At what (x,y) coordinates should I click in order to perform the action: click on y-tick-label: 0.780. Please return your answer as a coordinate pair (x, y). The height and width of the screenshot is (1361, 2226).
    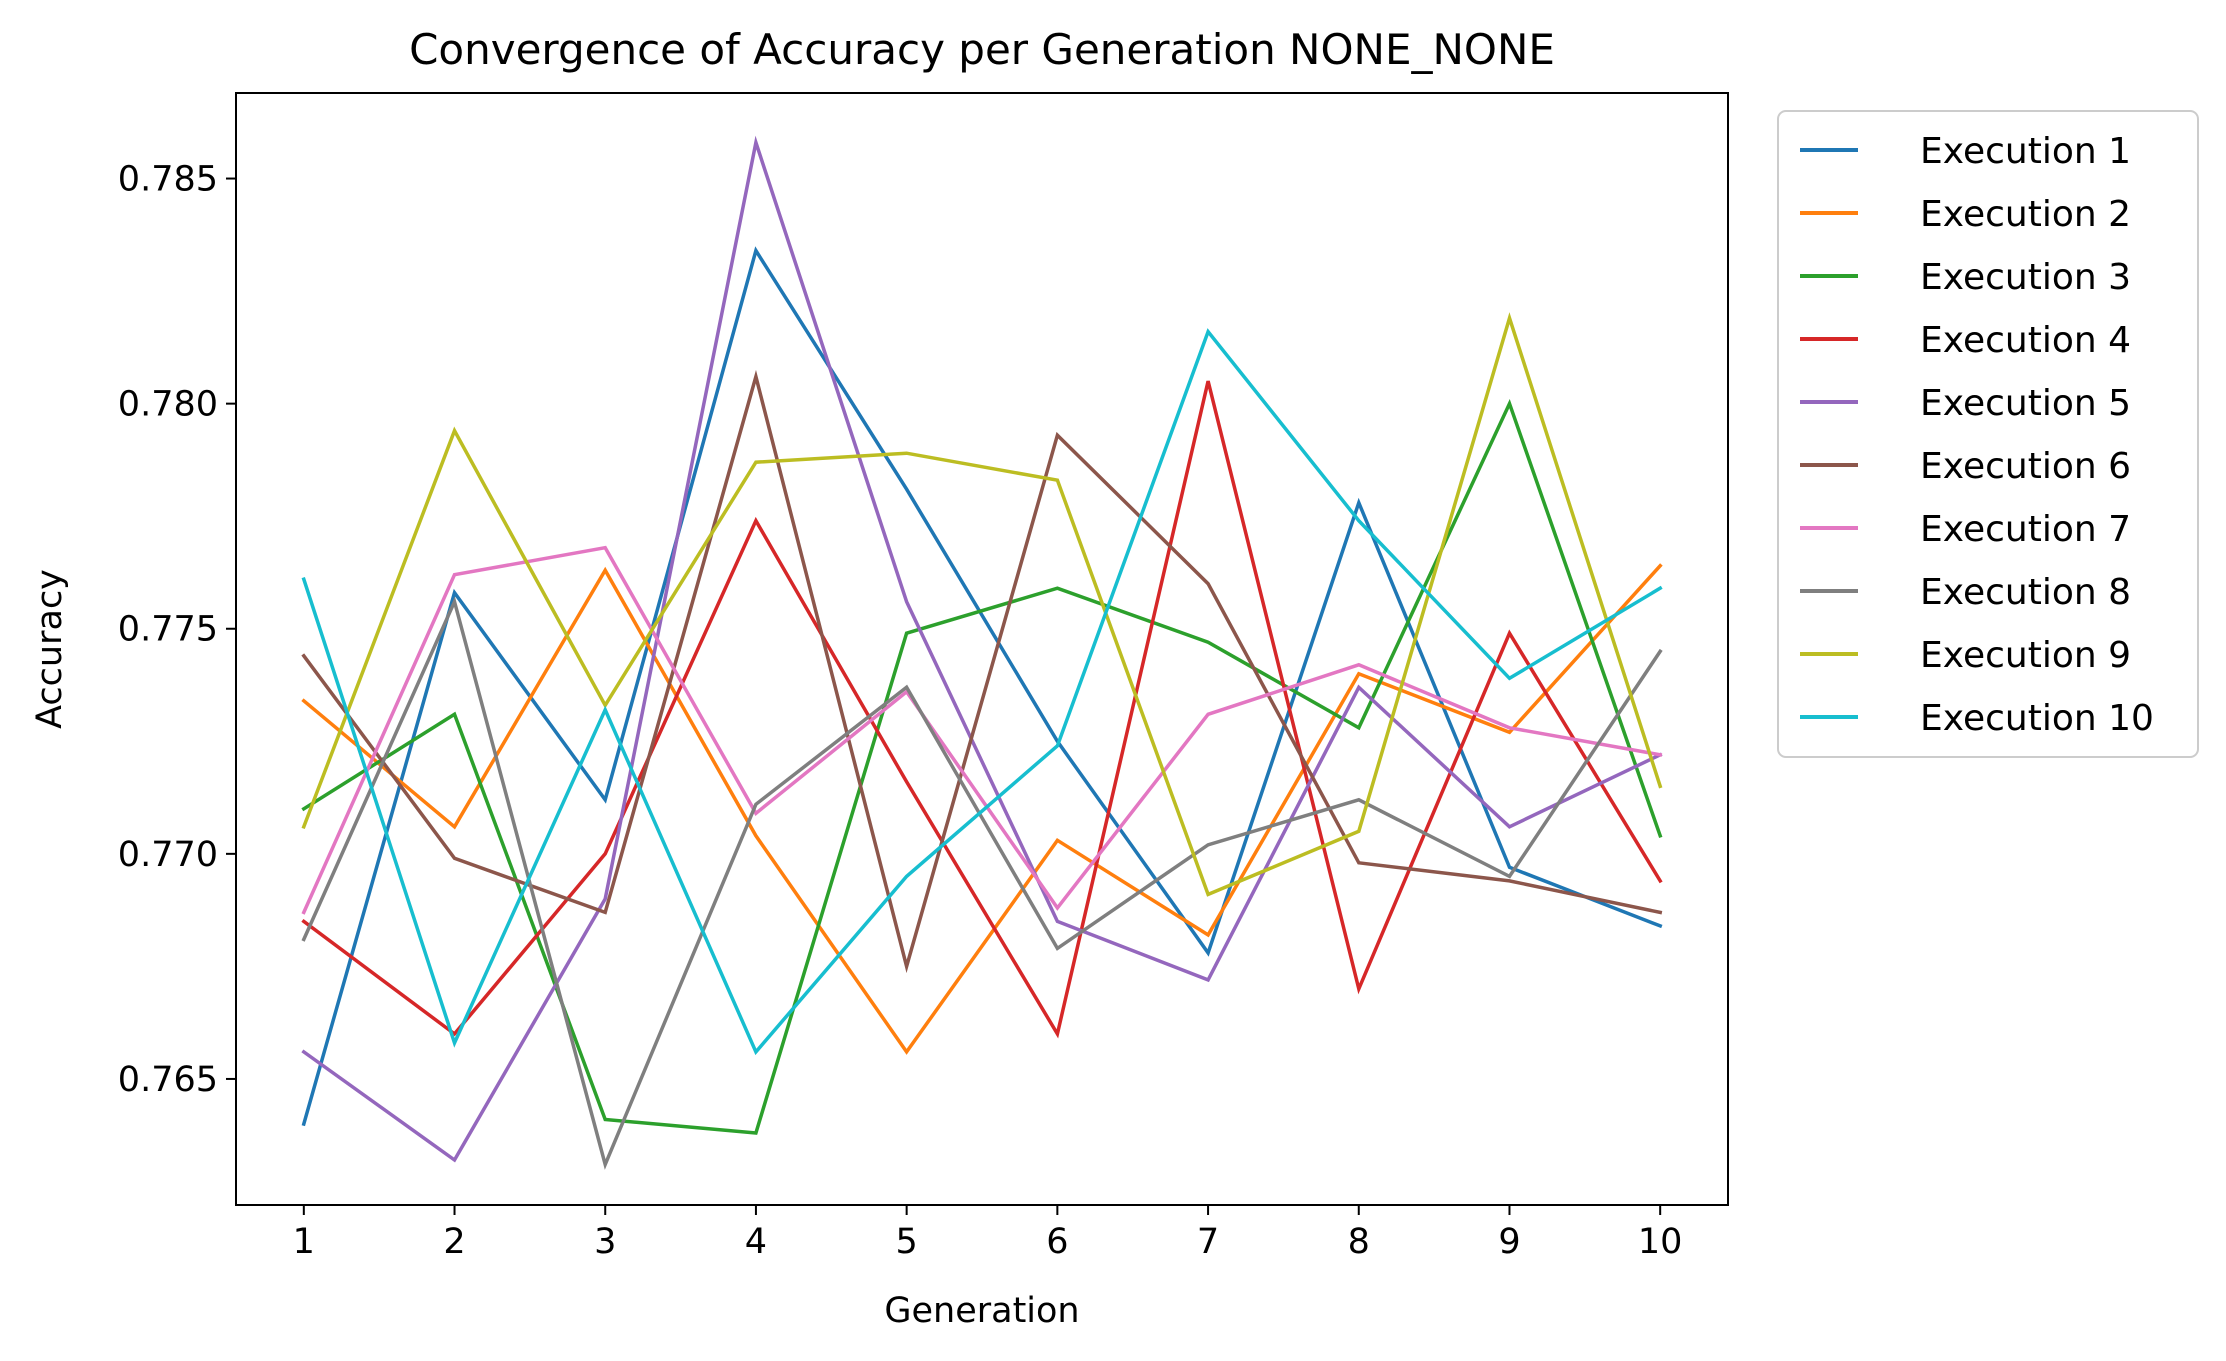
    Looking at the image, I should click on (168, 405).